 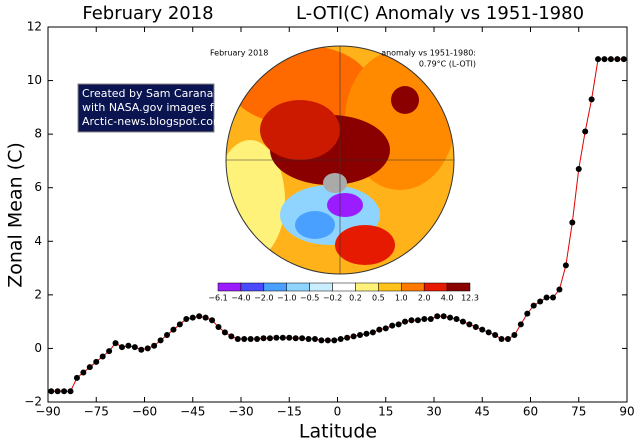 I want to click on credit-text: with NASA.gov images for, so click(x=153, y=107).